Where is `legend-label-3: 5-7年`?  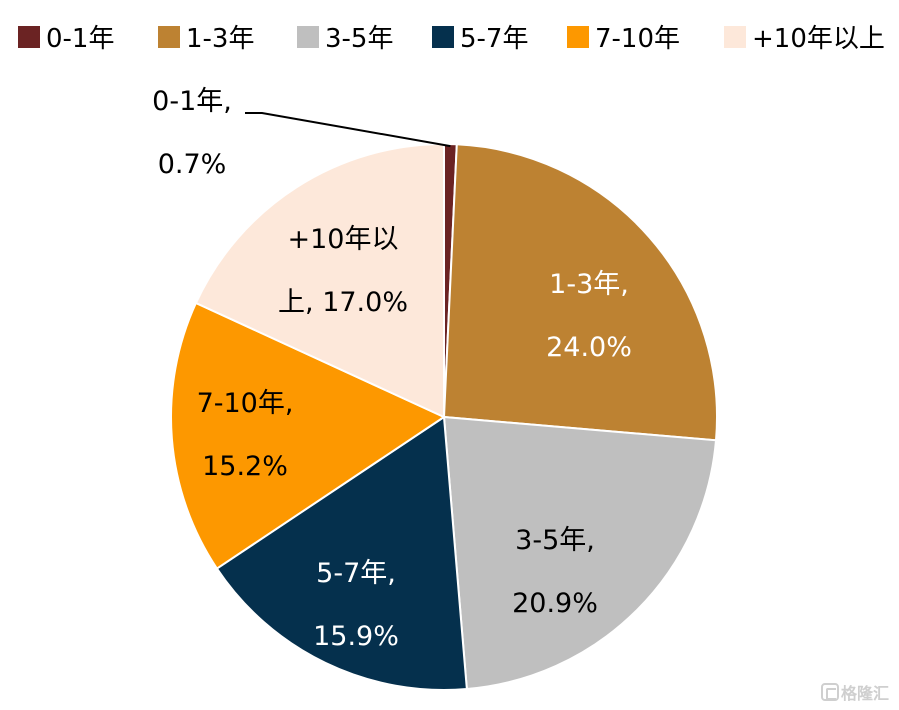
legend-label-3: 5-7年 is located at coordinates (494, 39).